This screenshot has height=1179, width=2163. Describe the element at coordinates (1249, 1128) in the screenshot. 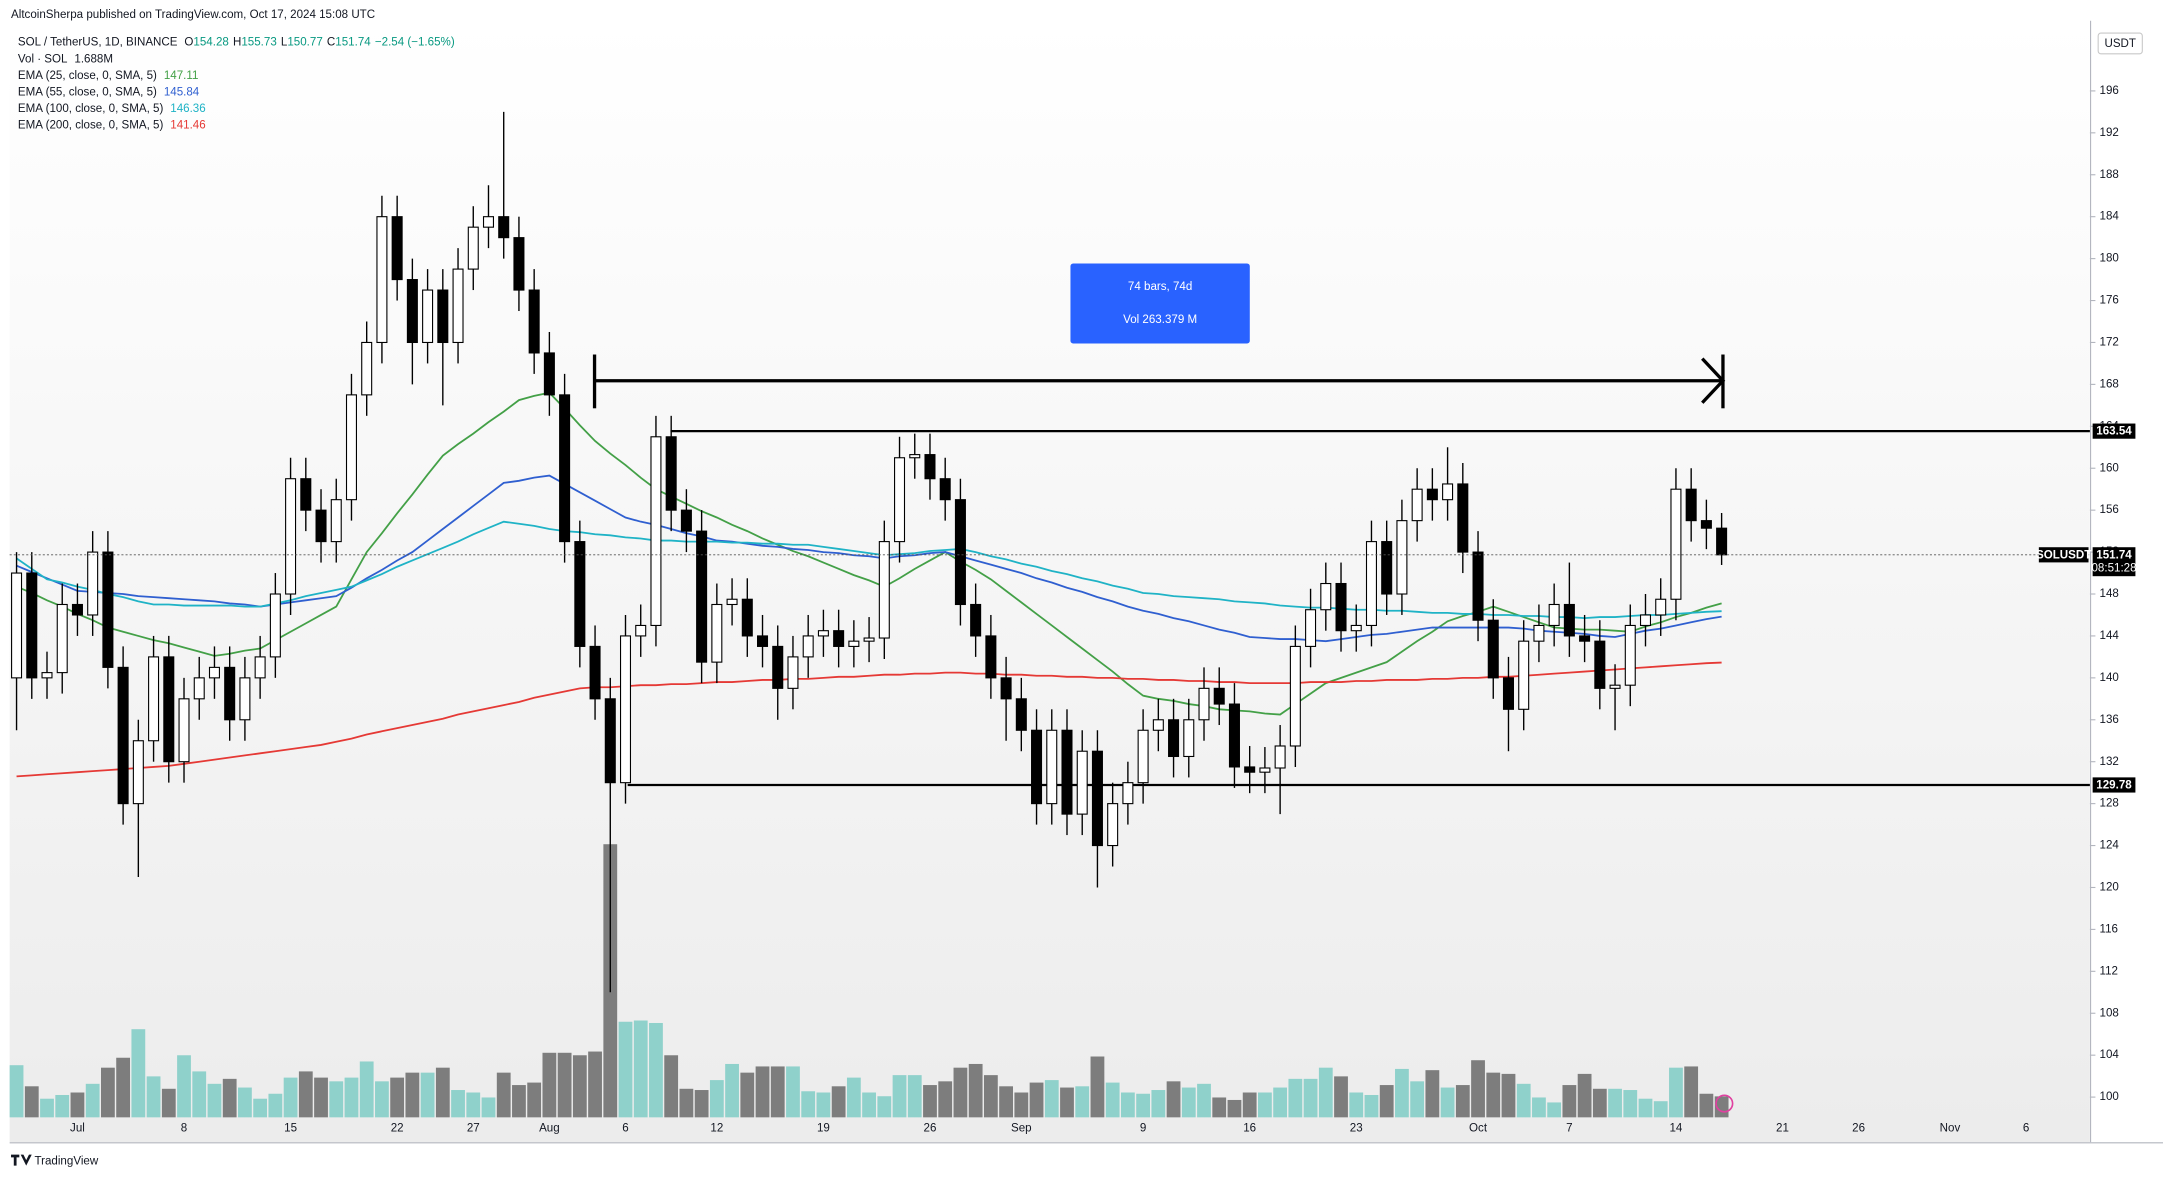

I see `x-tick-label: 16` at that location.